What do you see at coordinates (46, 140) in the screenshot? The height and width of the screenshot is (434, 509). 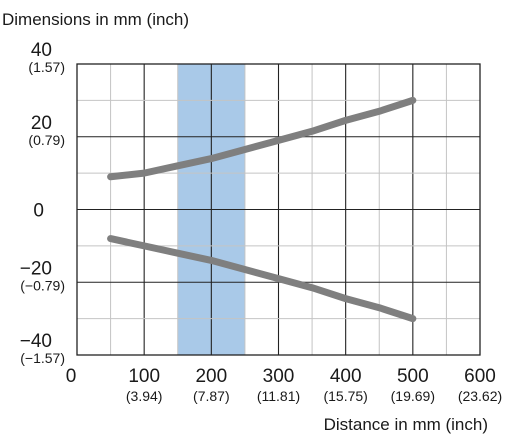 I see `y-tick-sublabel: (0.79)` at bounding box center [46, 140].